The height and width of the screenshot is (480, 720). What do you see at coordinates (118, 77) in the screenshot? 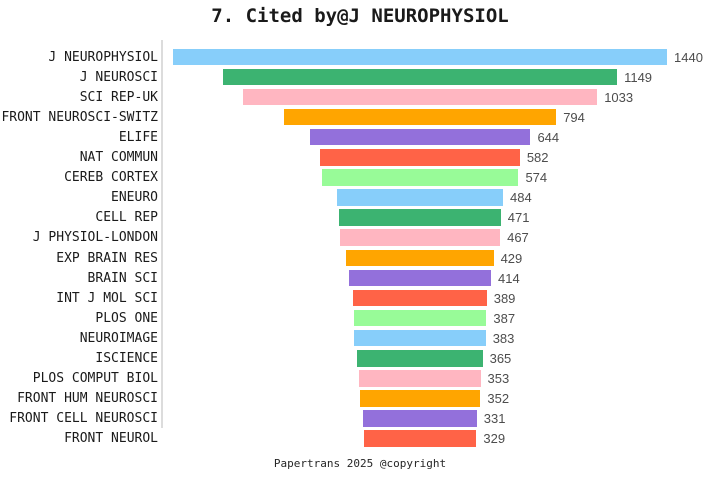
I see `category-label: J NEUROSCI` at bounding box center [118, 77].